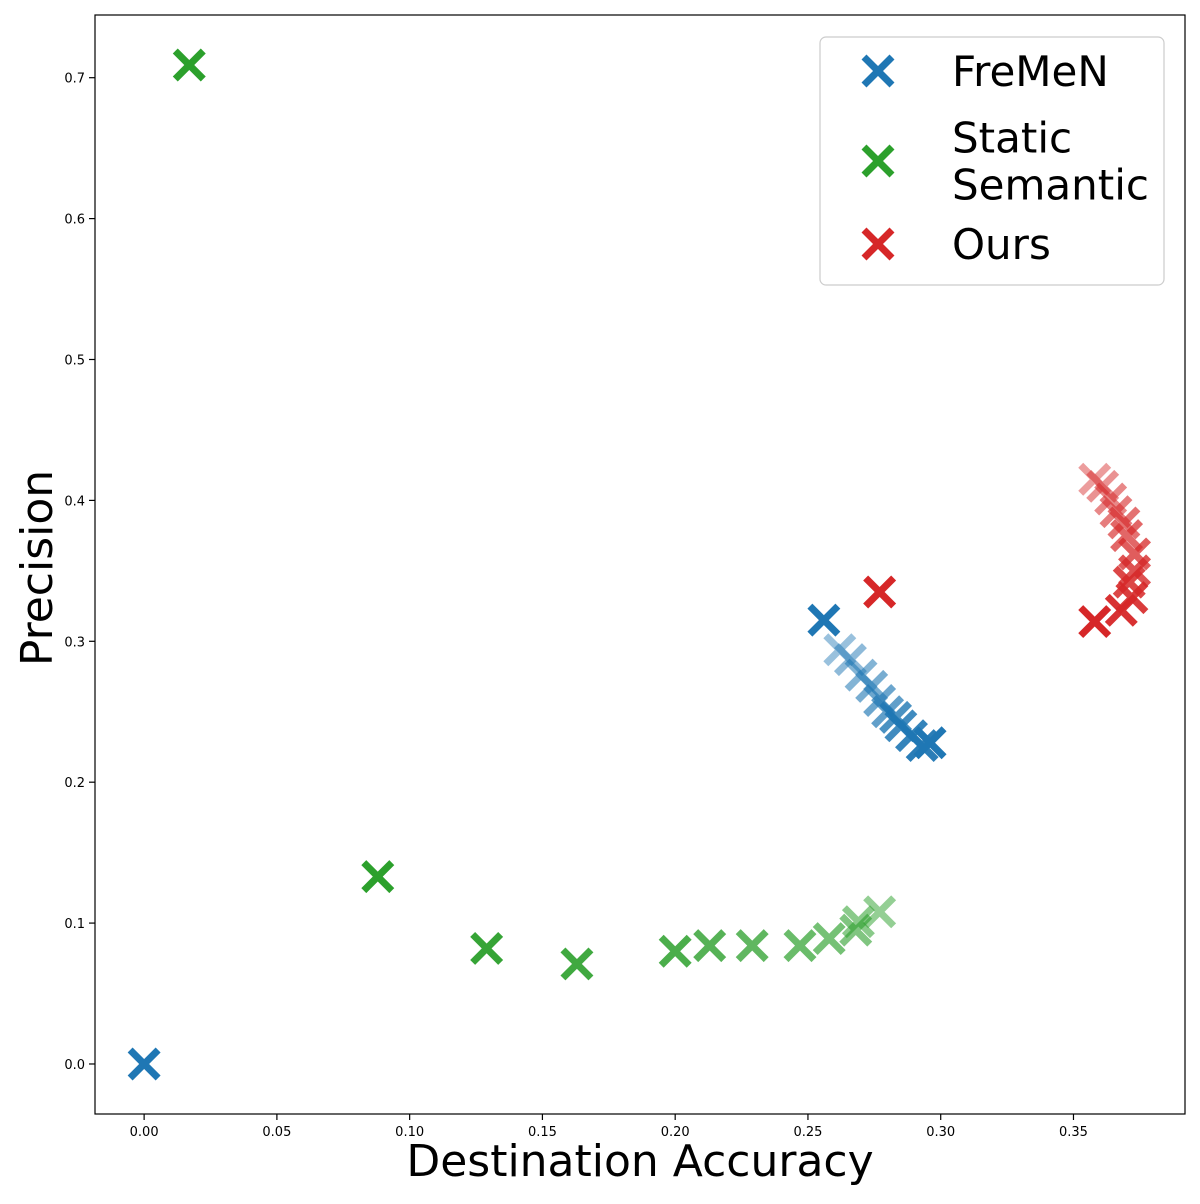 The width and height of the screenshot is (1200, 1204). What do you see at coordinates (1001, 244) in the screenshot?
I see `legend-label: Ours` at bounding box center [1001, 244].